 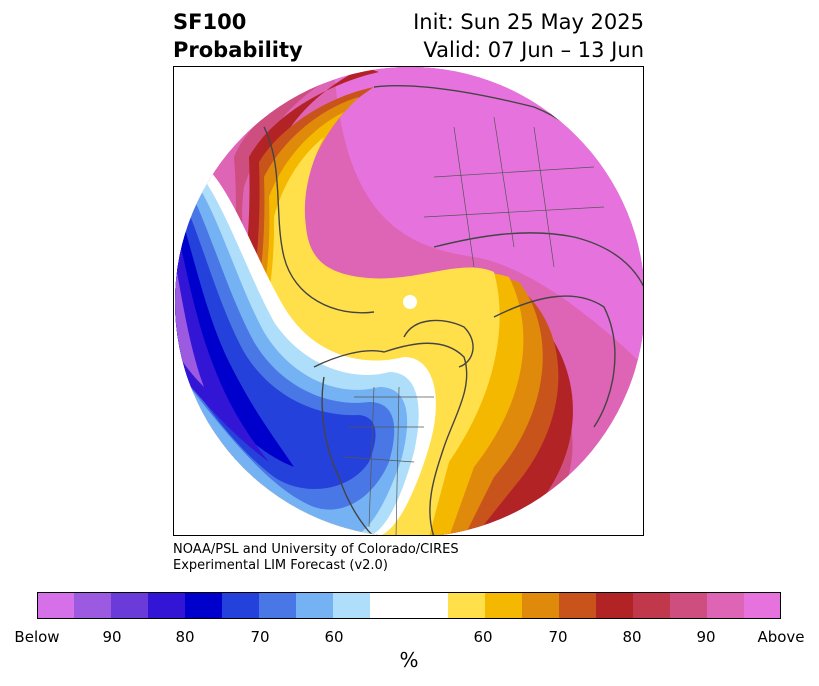 What do you see at coordinates (37, 637) in the screenshot?
I see `colorbar-tick-label: Below` at bounding box center [37, 637].